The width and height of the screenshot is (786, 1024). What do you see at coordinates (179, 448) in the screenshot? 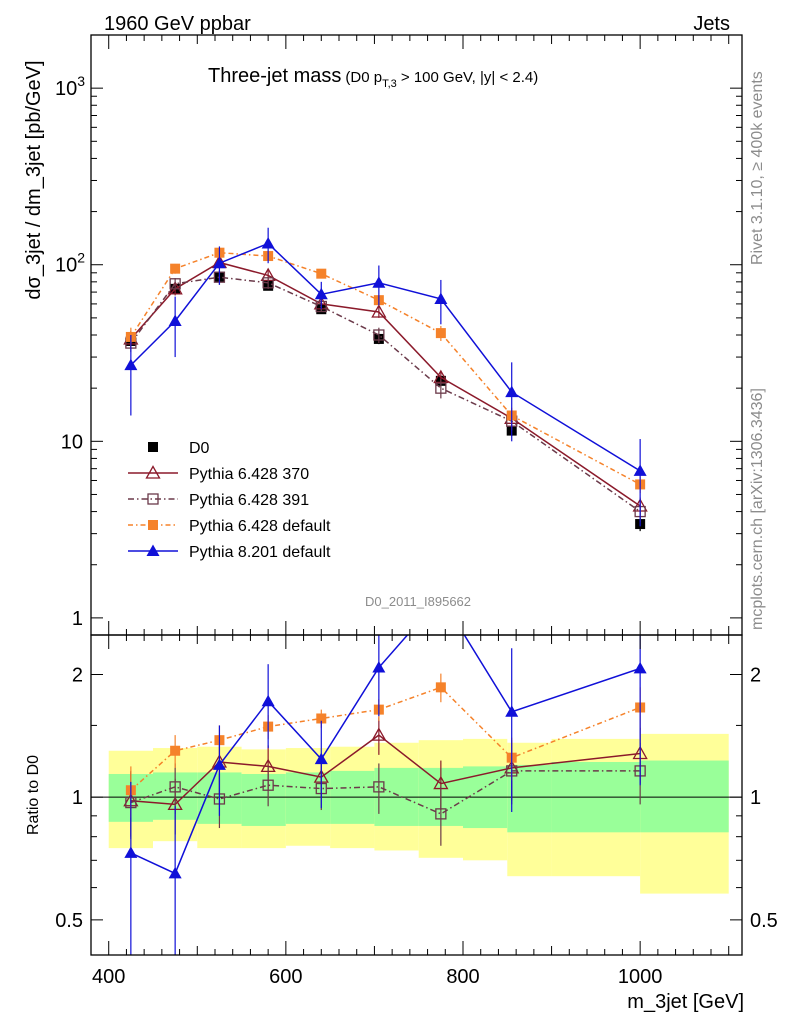
I see `legend-item: D0` at bounding box center [179, 448].